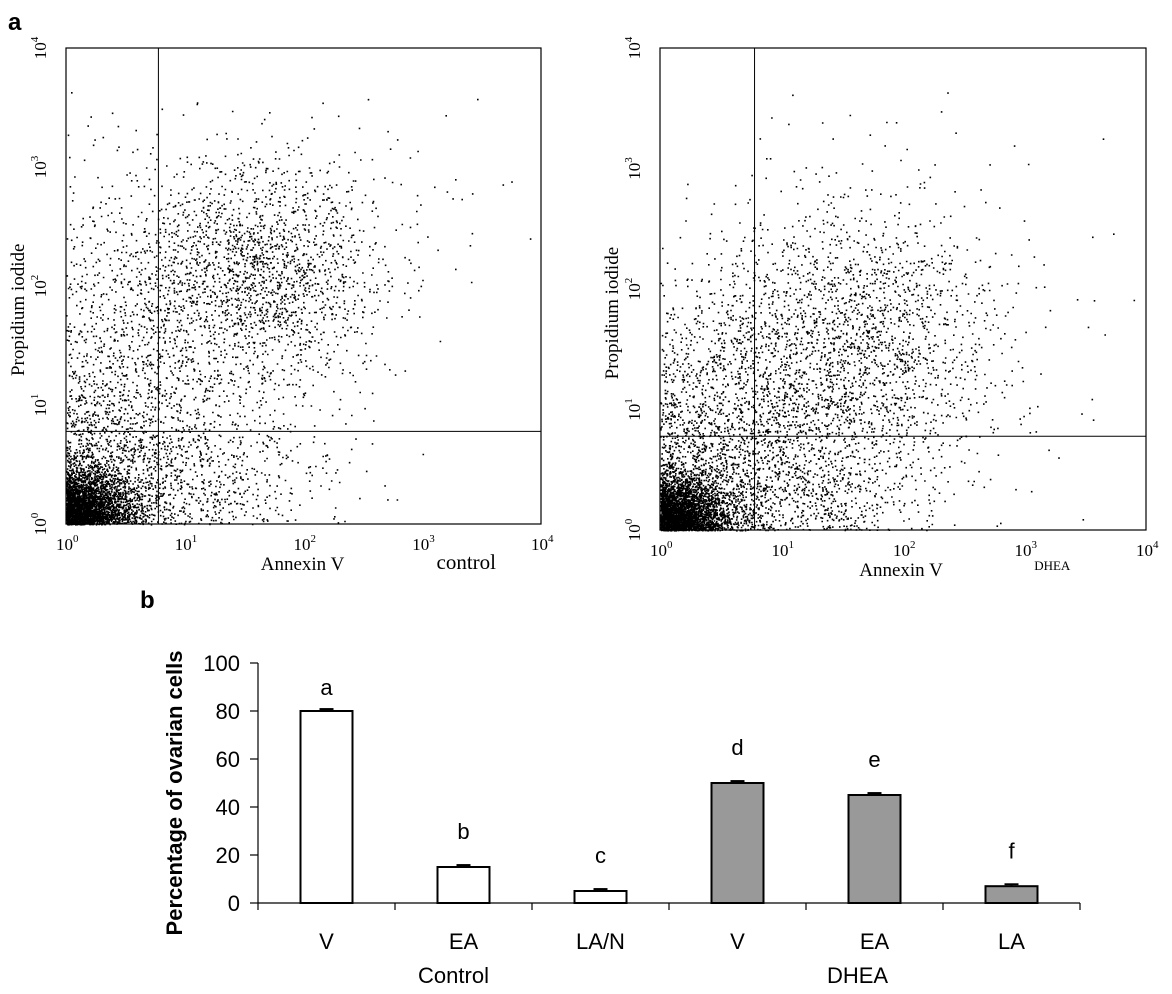  I want to click on condition-label: control, so click(467, 562).